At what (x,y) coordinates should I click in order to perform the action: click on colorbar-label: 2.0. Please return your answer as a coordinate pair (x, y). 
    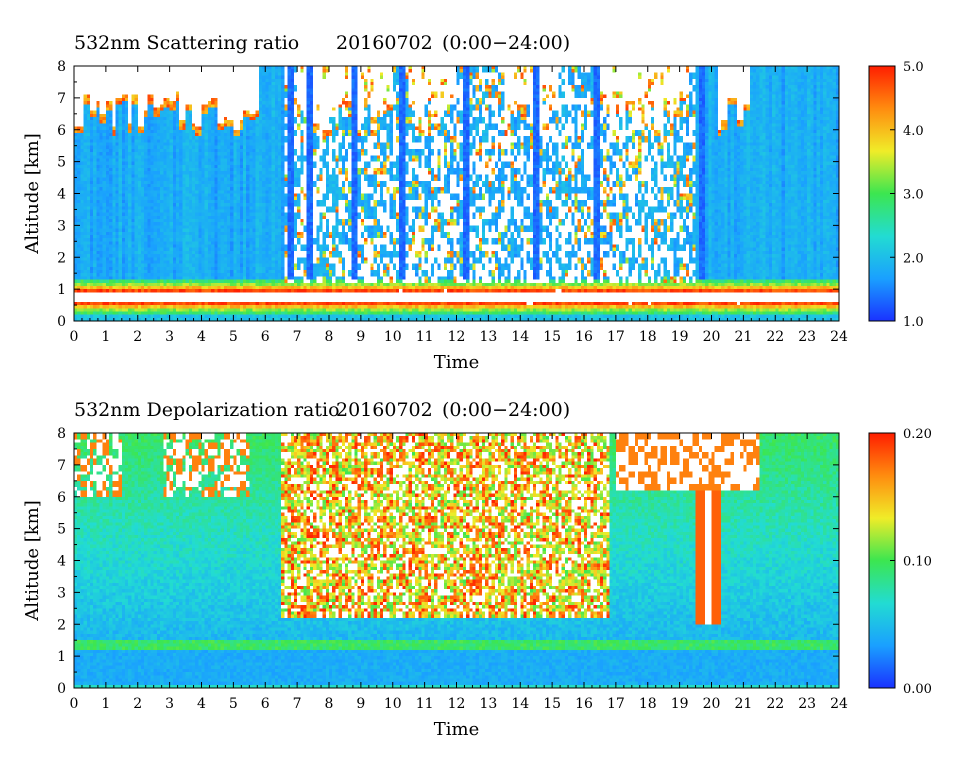
    Looking at the image, I should click on (913, 258).